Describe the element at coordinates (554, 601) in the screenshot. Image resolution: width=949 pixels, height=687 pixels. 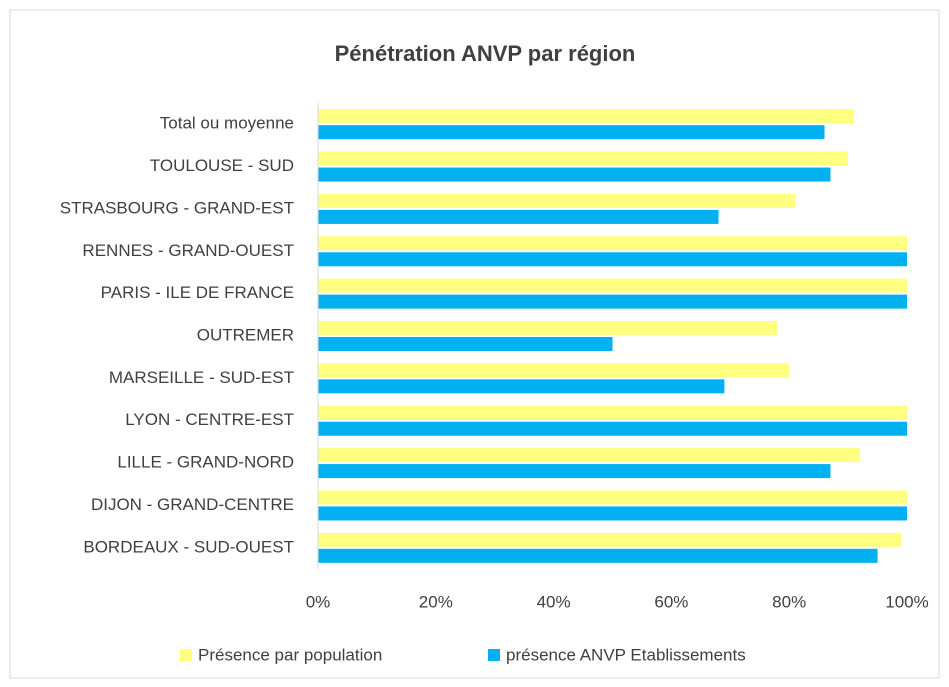
I see `x-tick-label: 40%` at that location.